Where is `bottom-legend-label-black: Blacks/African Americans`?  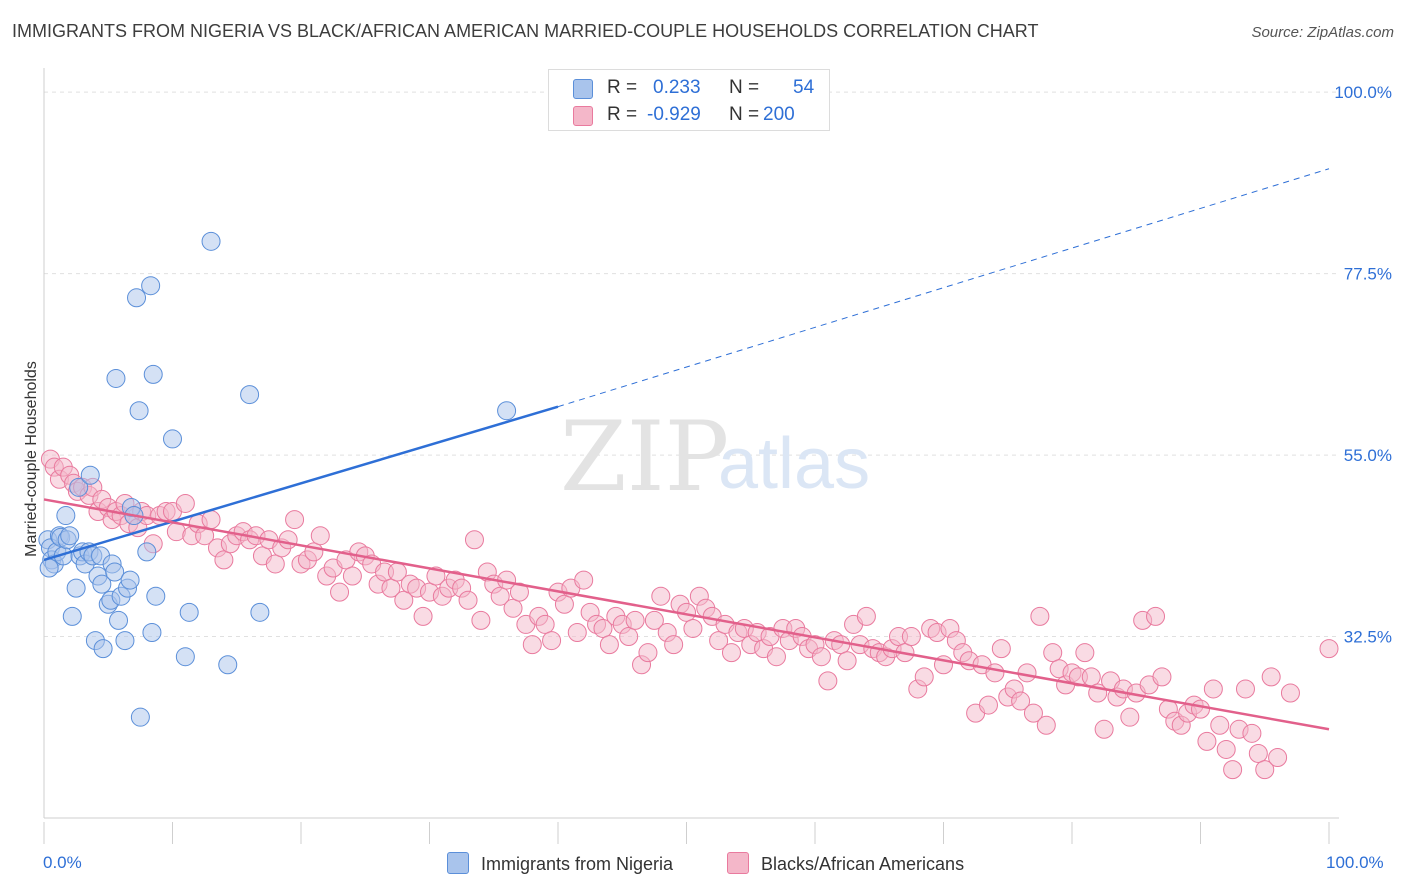 bottom-legend-label-black: Blacks/African Americans is located at coordinates (863, 864).